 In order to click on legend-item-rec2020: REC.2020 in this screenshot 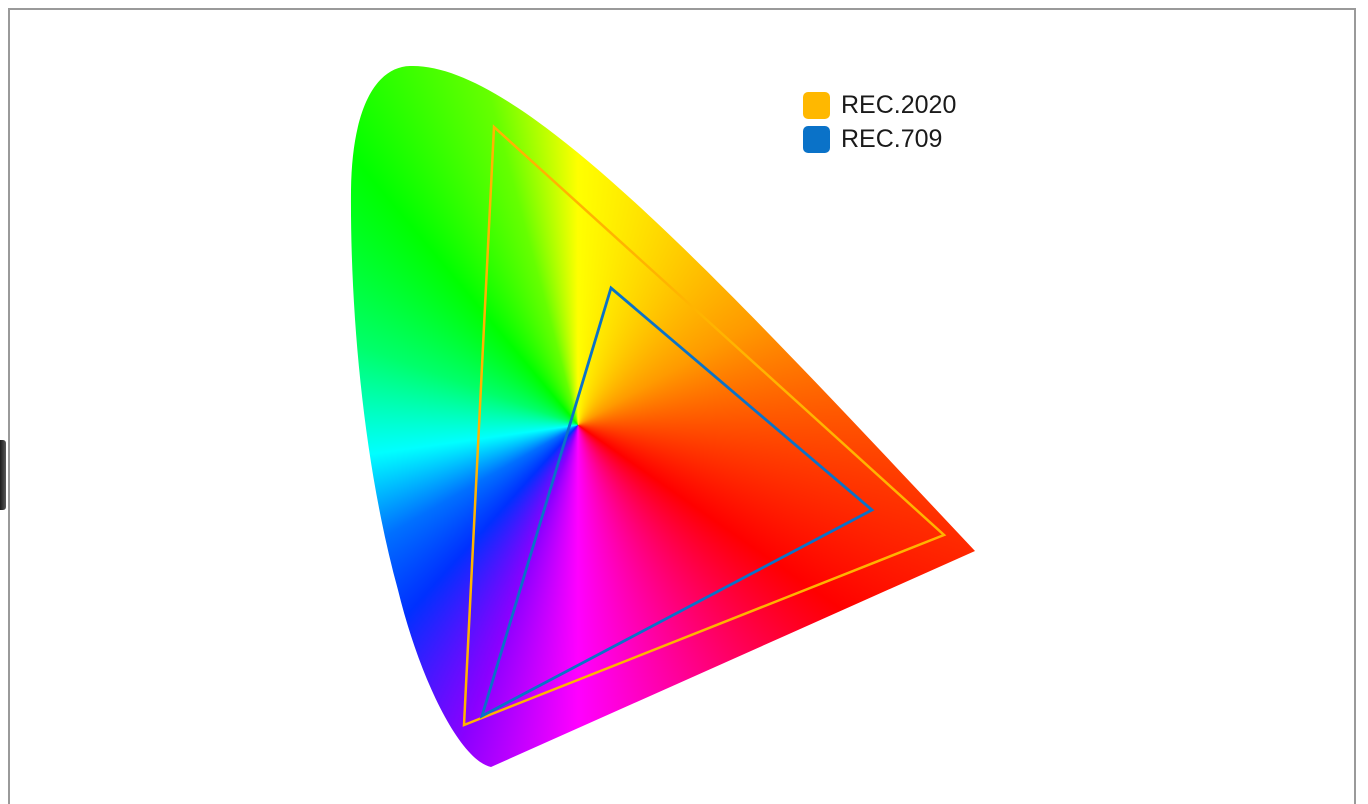, I will do `click(879, 105)`.